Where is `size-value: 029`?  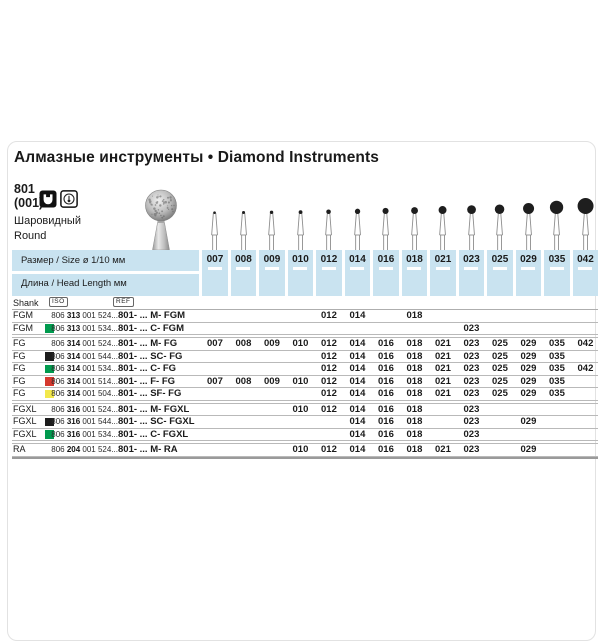
size-value: 029 is located at coordinates (528, 259).